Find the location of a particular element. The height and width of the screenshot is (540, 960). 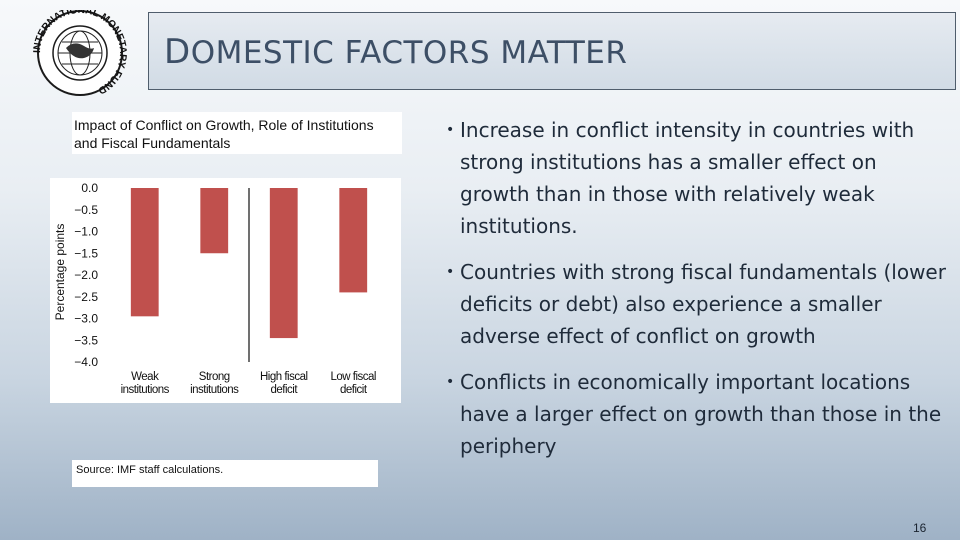

y-tick-label: 0.0 is located at coordinates (89, 188).